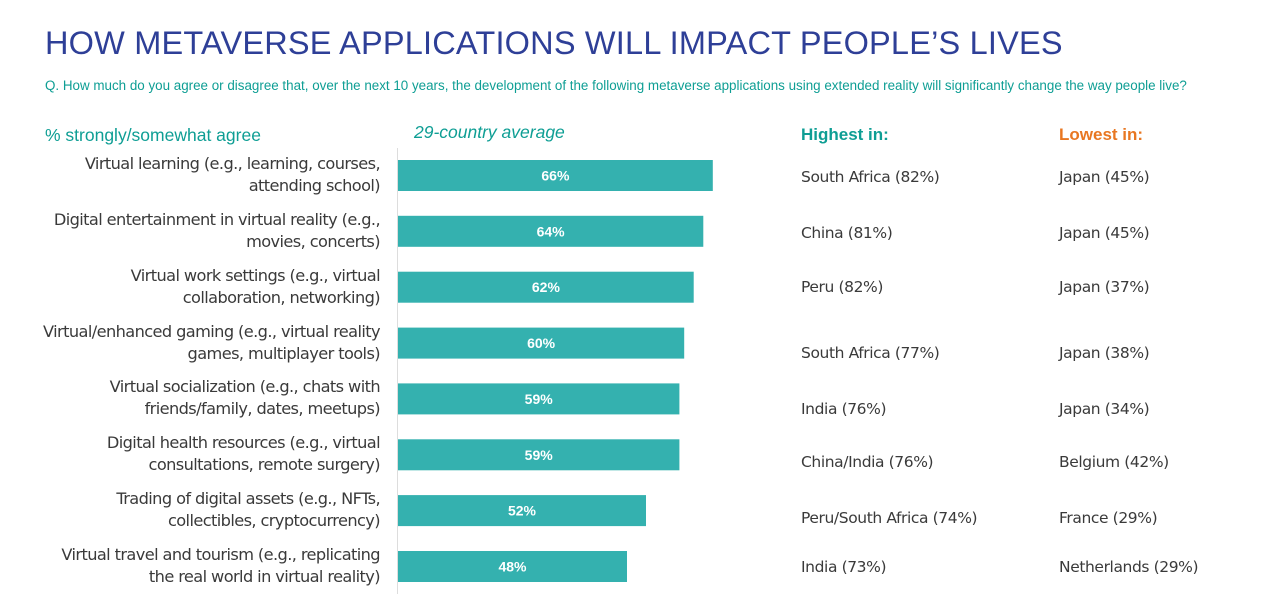 The image size is (1270, 607). Describe the element at coordinates (264, 576) in the screenshot. I see `category-label-line: the real world in virtual reality)` at that location.